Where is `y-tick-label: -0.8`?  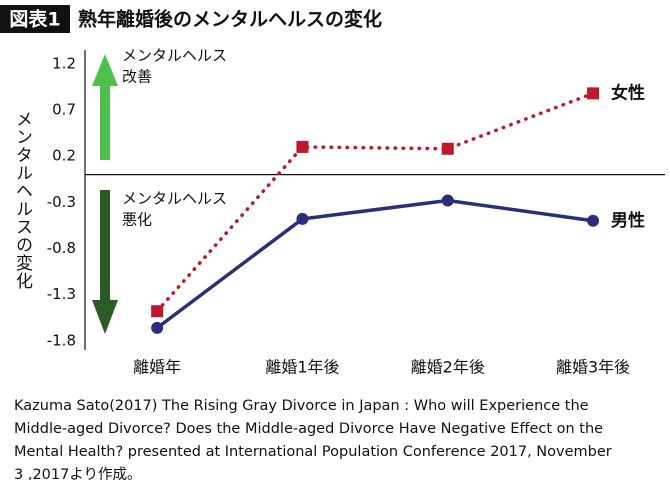 y-tick-label: -0.8 is located at coordinates (61, 248).